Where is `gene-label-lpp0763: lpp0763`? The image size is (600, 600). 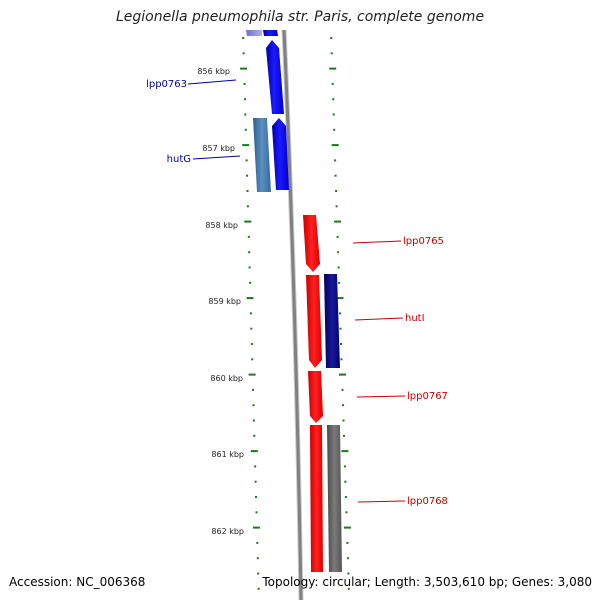
gene-label-lpp0763: lpp0763 is located at coordinates (166, 84).